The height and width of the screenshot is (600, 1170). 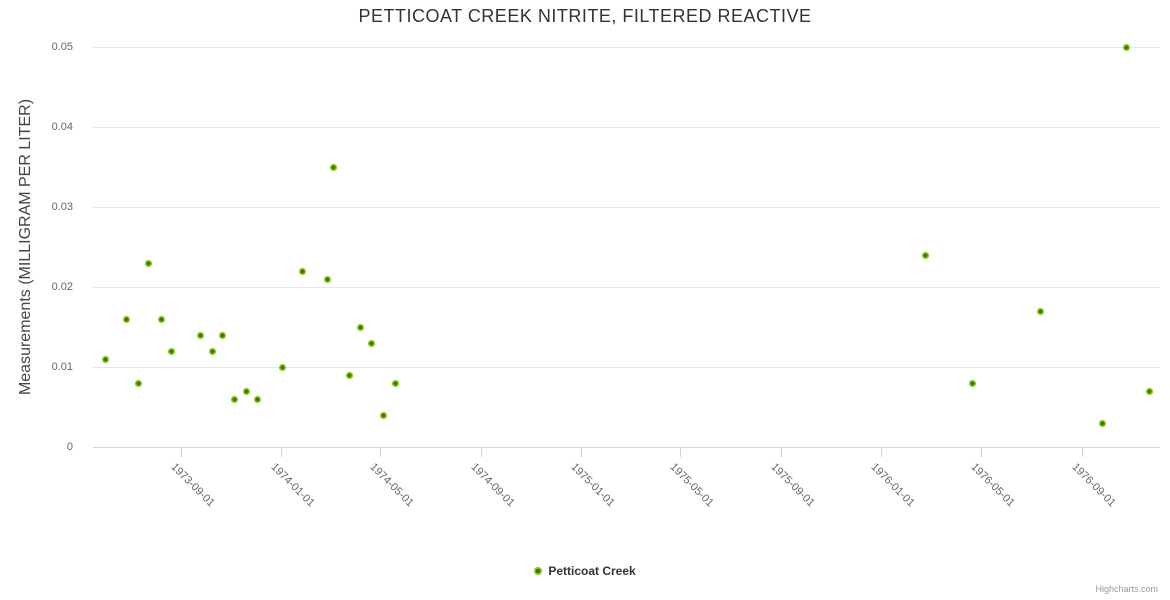 I want to click on y-axis-tick-label: 0.02, so click(x=62, y=287).